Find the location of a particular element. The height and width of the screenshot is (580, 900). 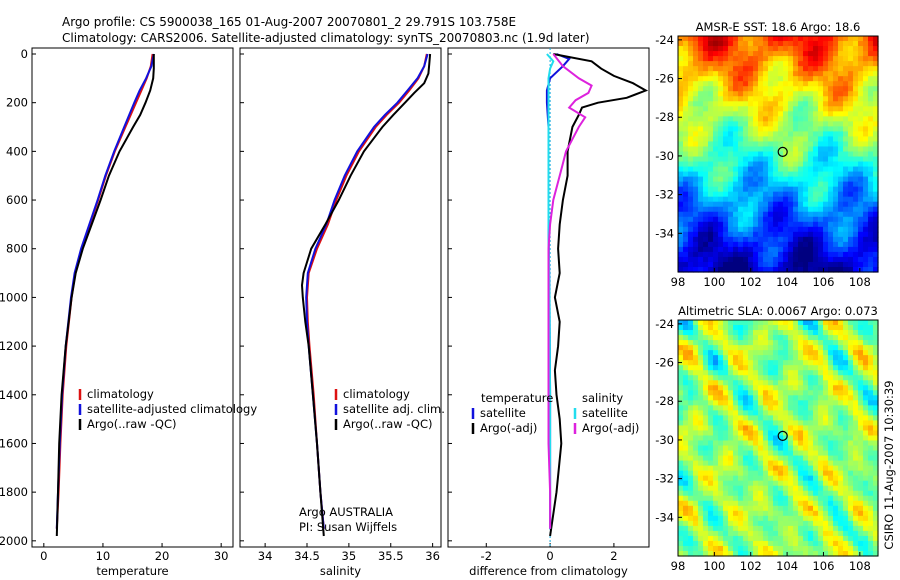

x-tick-label: 20 is located at coordinates (162, 556).